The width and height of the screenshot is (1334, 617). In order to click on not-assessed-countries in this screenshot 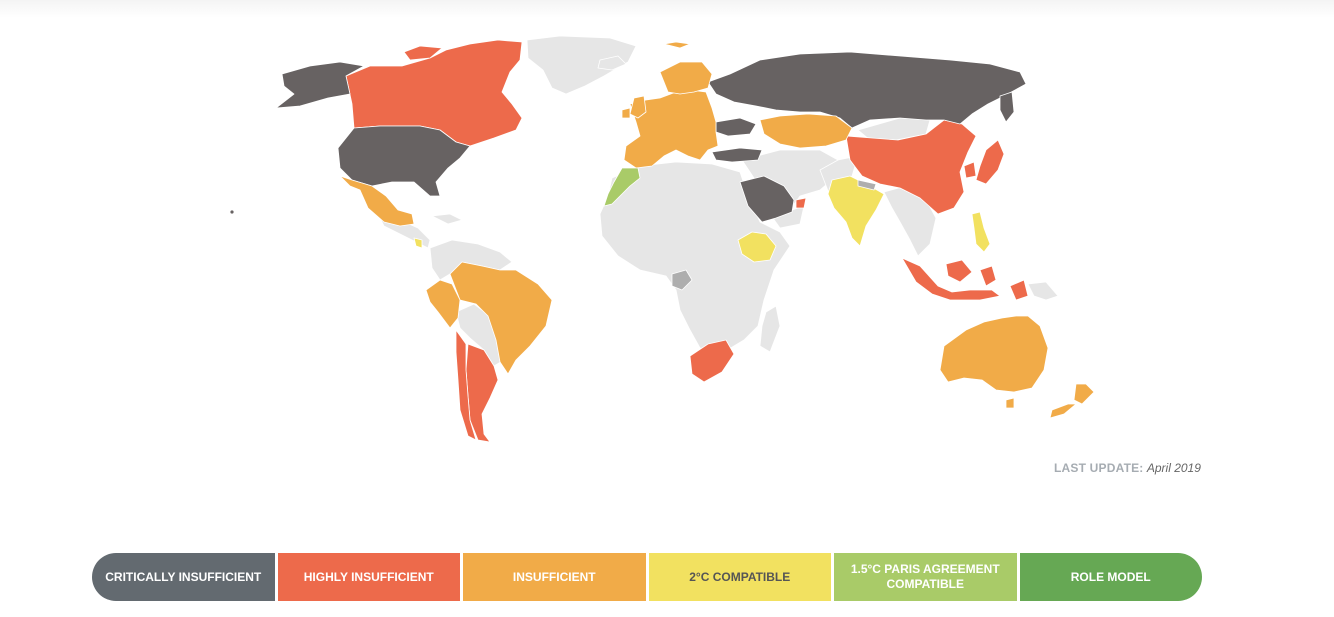, I will do `click(774, 235)`.